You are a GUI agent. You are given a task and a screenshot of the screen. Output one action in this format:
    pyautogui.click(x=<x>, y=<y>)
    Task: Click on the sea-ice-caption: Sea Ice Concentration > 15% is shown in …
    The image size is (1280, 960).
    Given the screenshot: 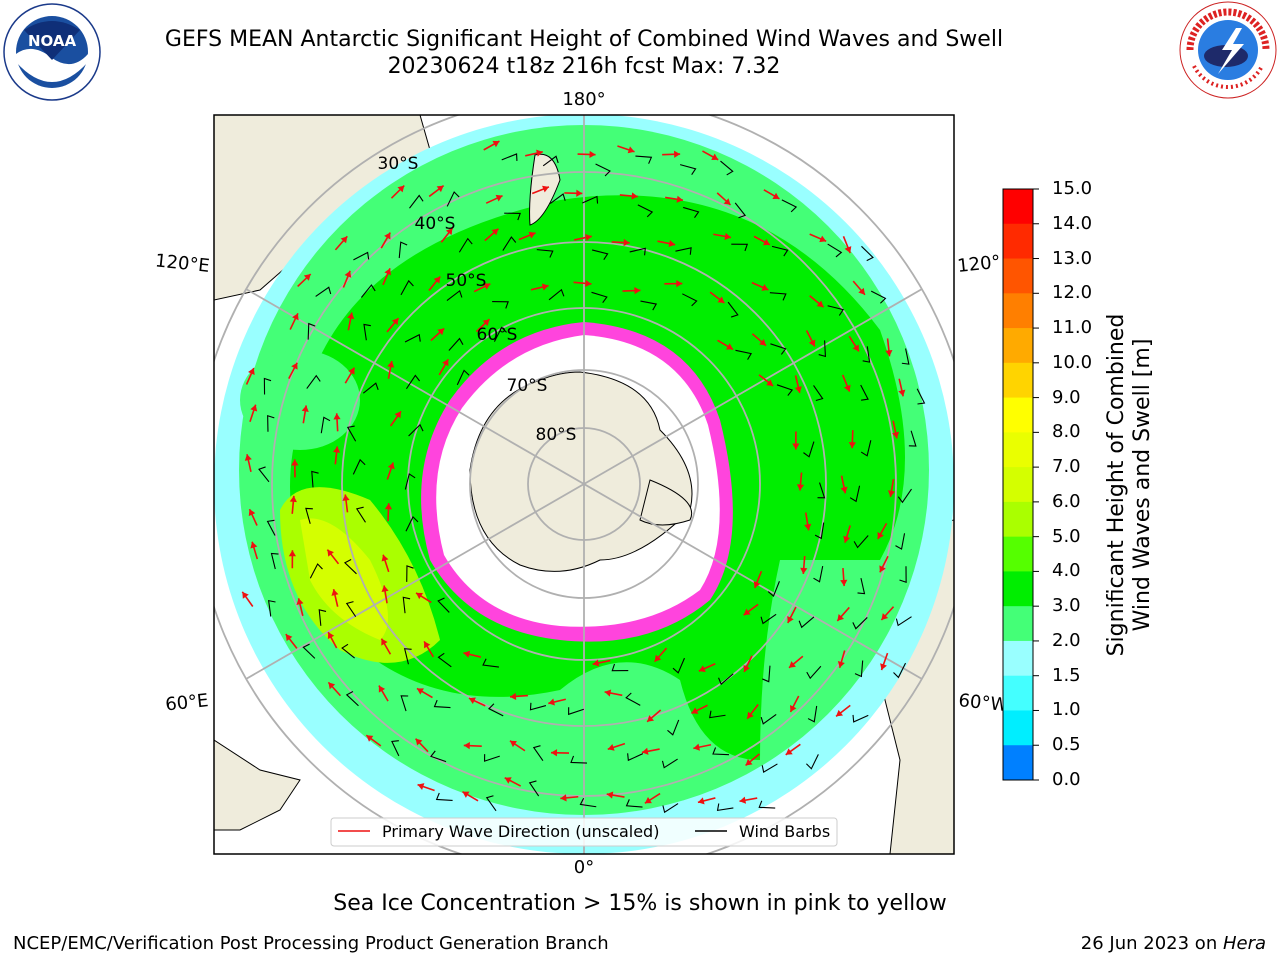 What is the action you would take?
    pyautogui.click(x=640, y=903)
    